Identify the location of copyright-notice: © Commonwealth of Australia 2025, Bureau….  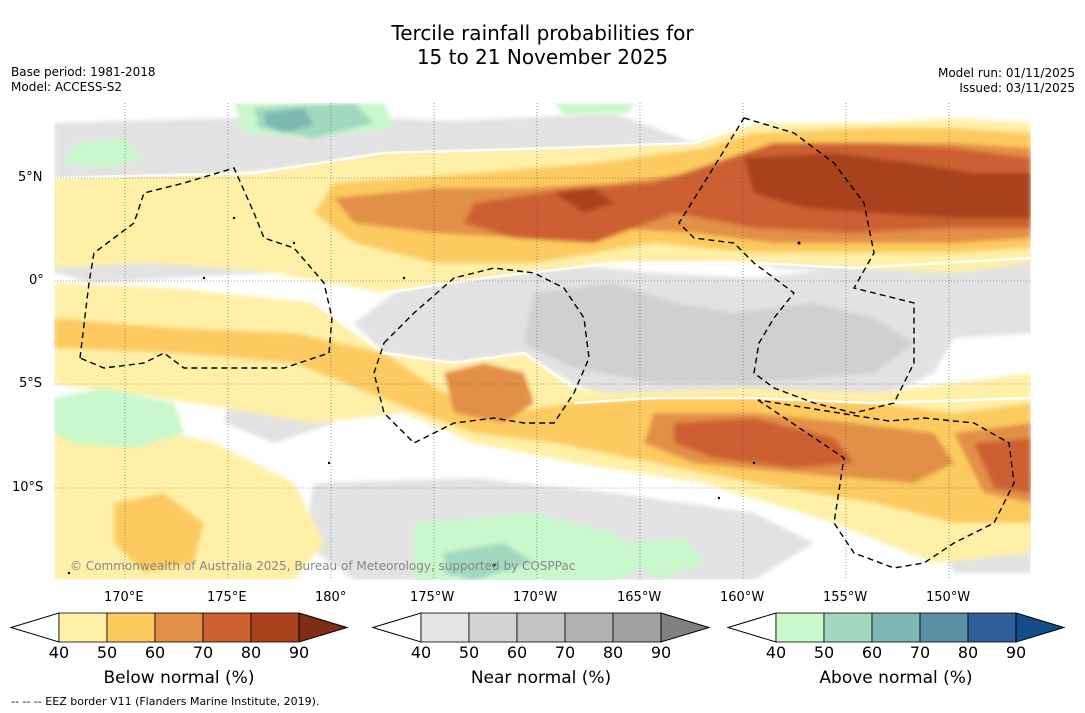
(323, 566).